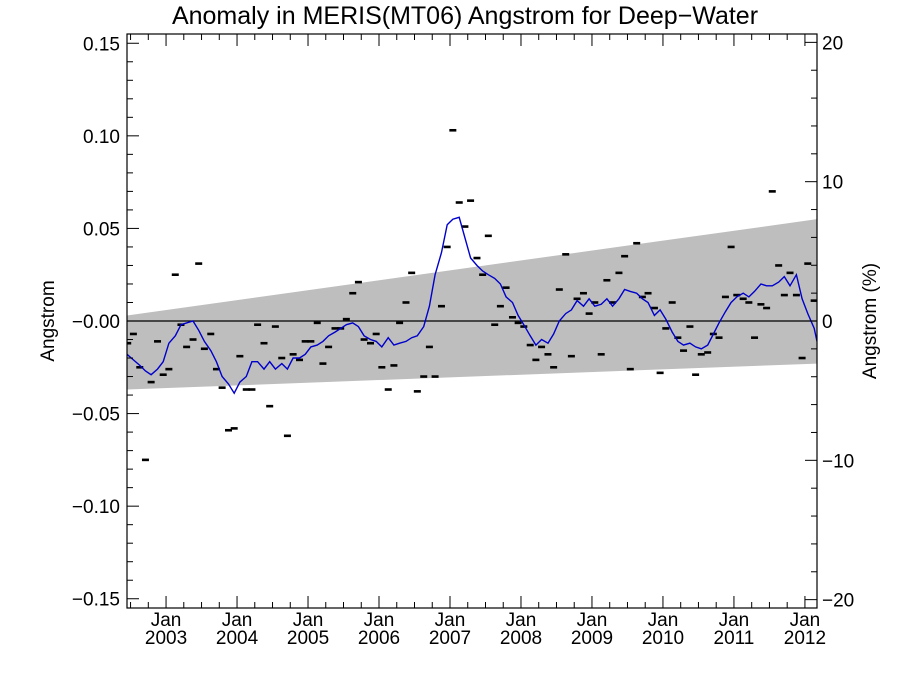 The width and height of the screenshot is (900, 675). I want to click on y-tick-label-left: −0.15, so click(96, 600).